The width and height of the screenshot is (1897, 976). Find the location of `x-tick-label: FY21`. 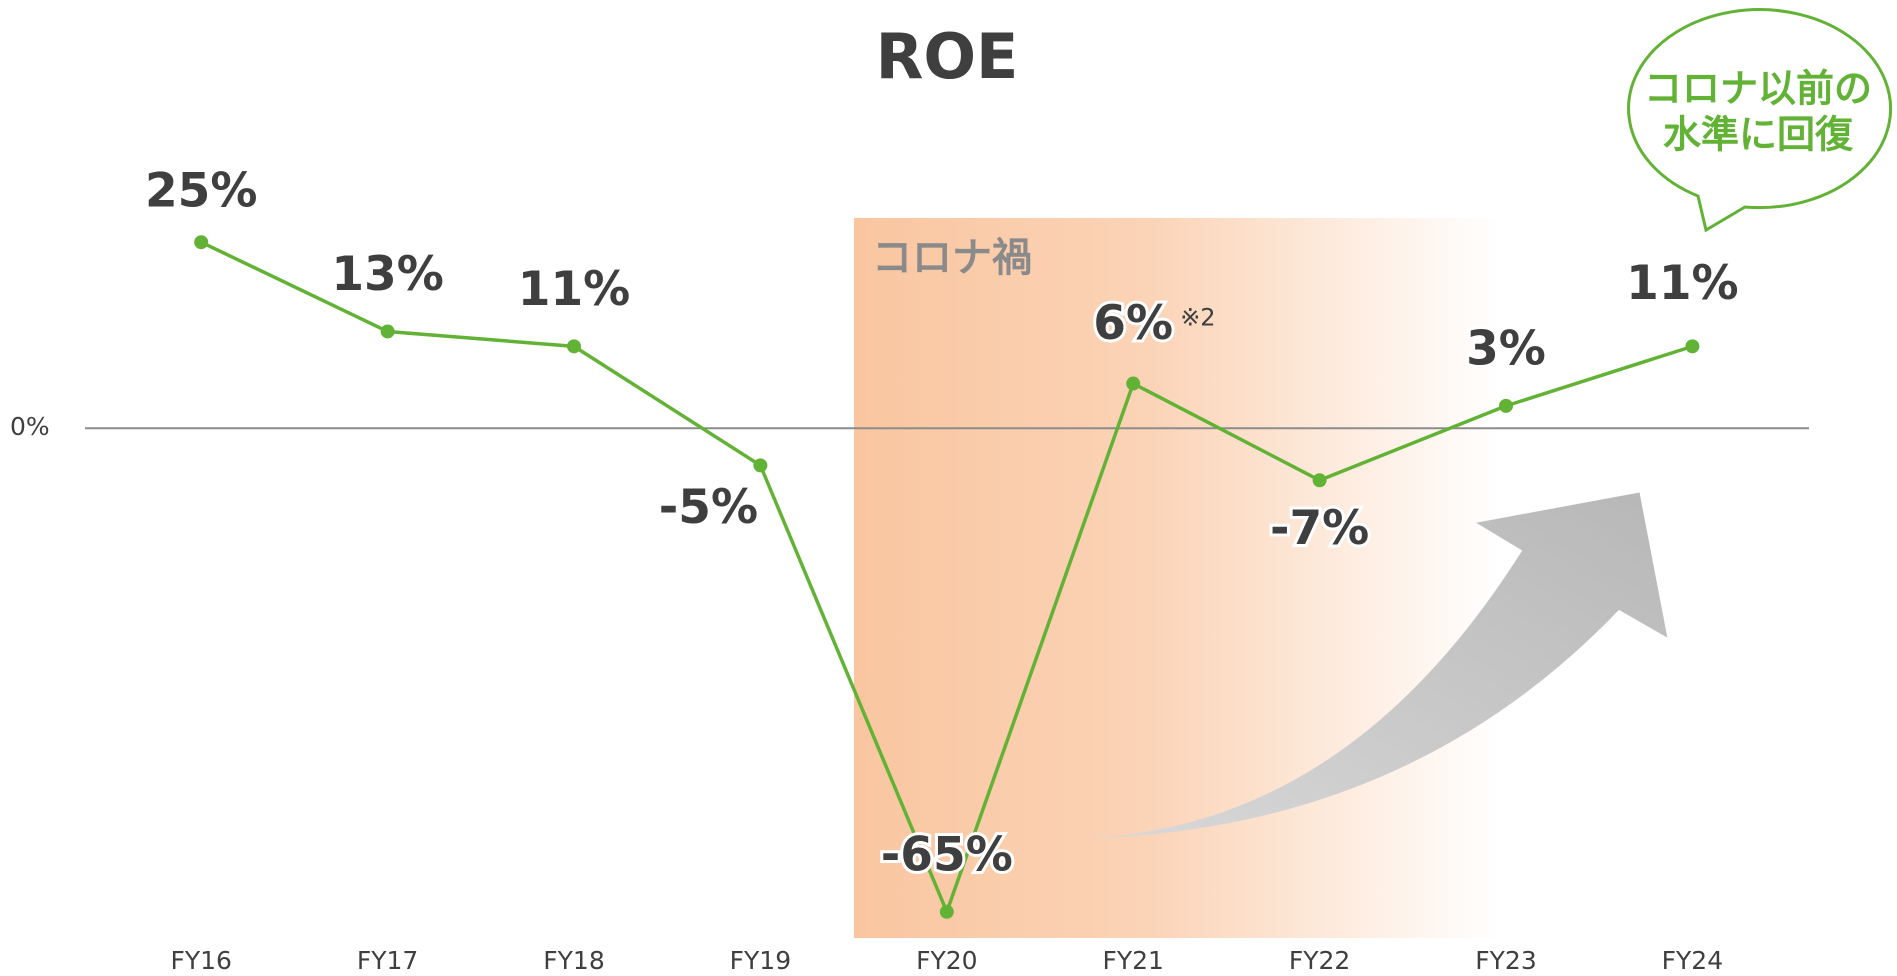

x-tick-label: FY21 is located at coordinates (1132, 960).